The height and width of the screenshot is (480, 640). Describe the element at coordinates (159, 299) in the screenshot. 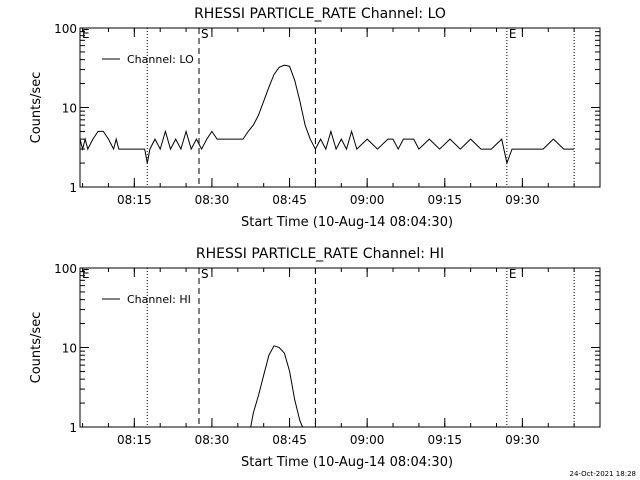

I see `legend-label: Channel: HI` at that location.